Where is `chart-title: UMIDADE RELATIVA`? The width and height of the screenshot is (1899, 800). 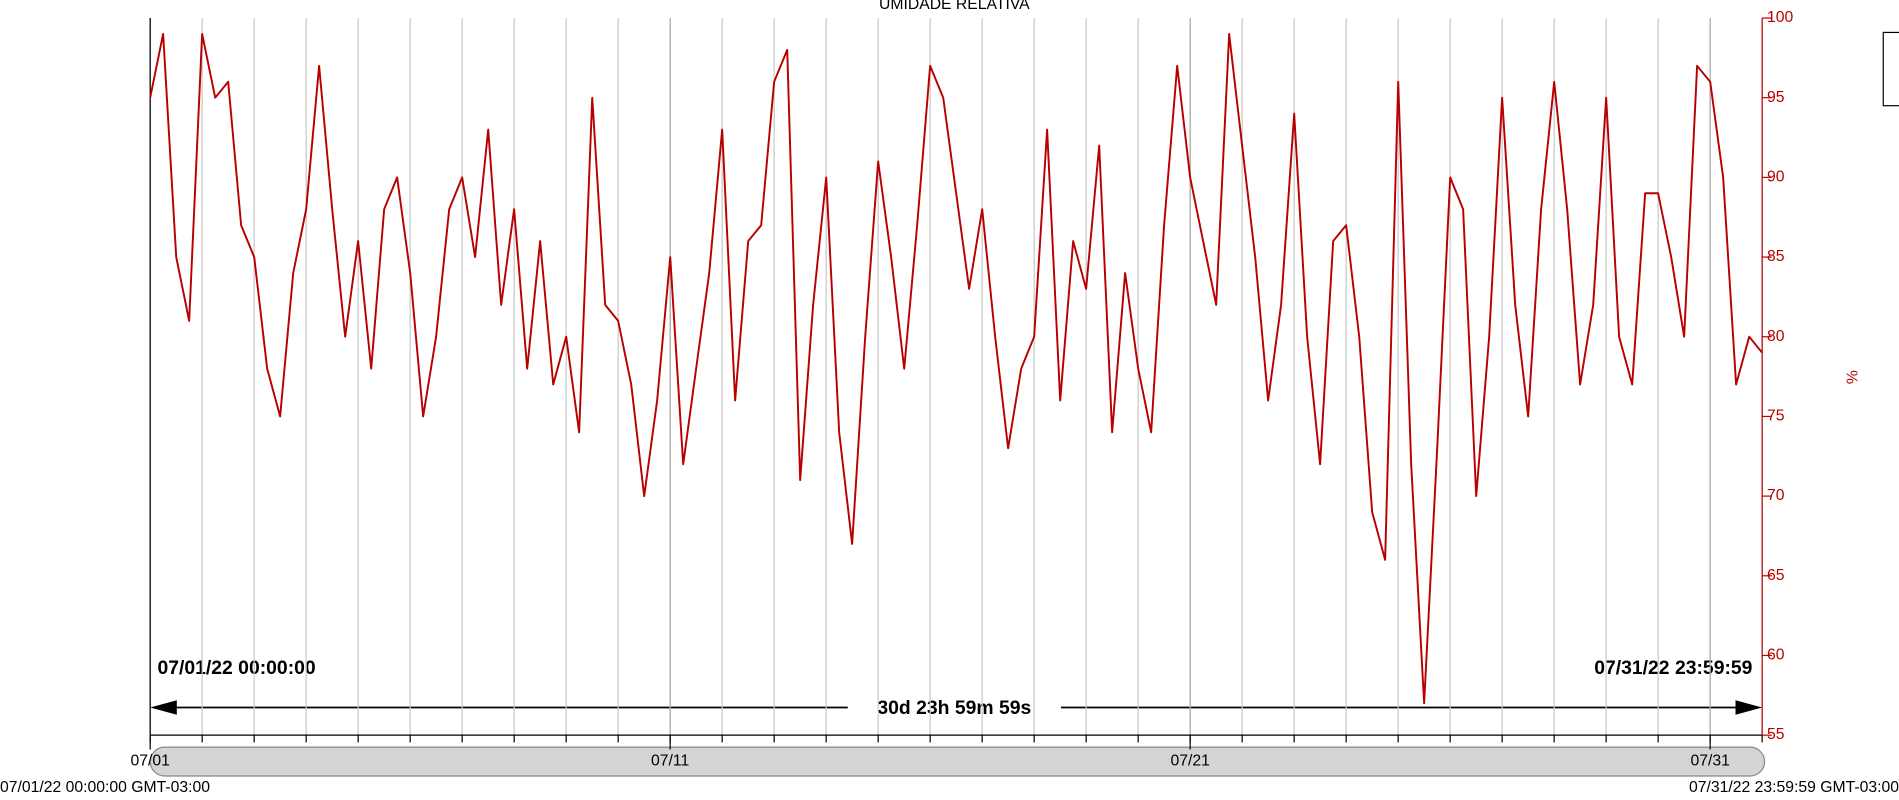 chart-title: UMIDADE RELATIVA is located at coordinates (954, 6).